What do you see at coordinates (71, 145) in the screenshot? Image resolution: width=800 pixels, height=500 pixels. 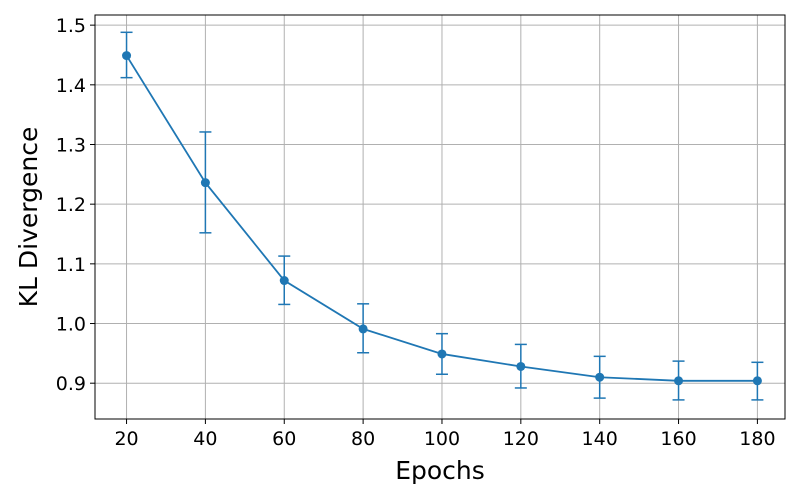 I see `y-tick-label: 1.3` at bounding box center [71, 145].